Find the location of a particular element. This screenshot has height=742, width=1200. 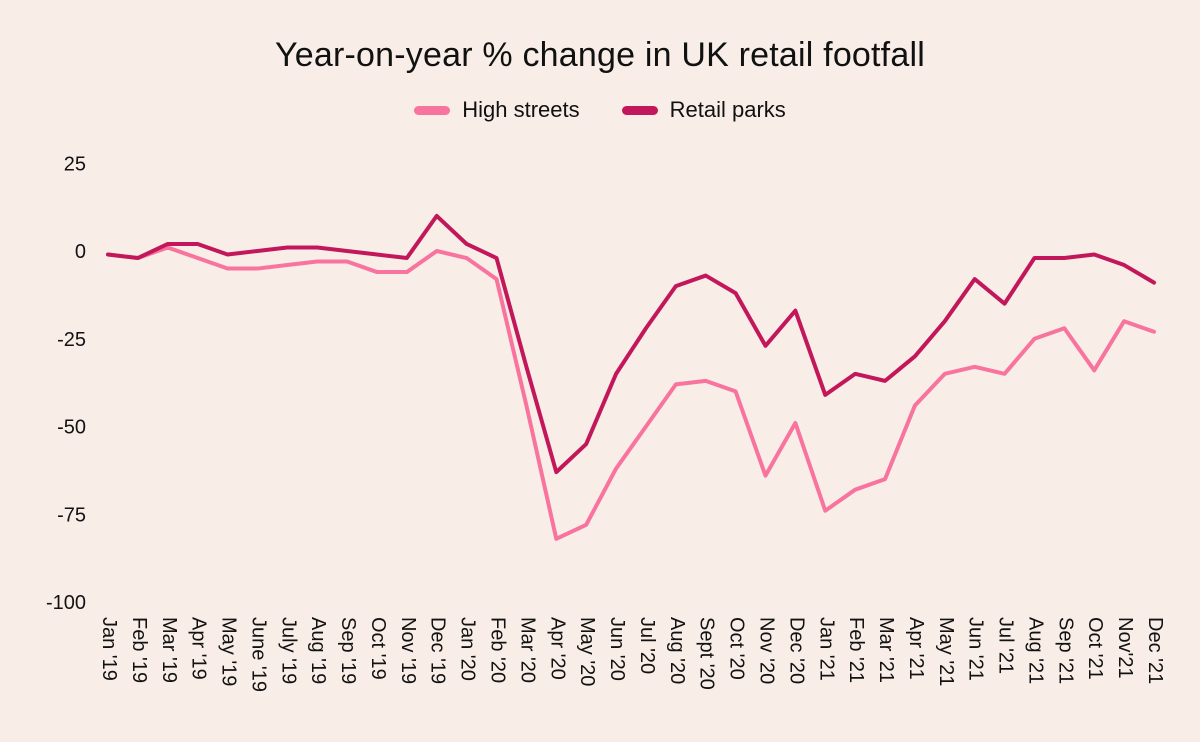

x-tick-label: Feb '19 is located at coordinates (139, 650).